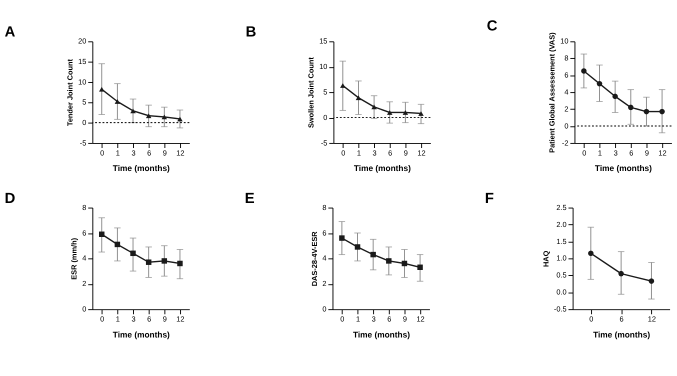 The height and width of the screenshot is (376, 677). What do you see at coordinates (324, 143) in the screenshot?
I see `y-tick-label: -5` at bounding box center [324, 143].